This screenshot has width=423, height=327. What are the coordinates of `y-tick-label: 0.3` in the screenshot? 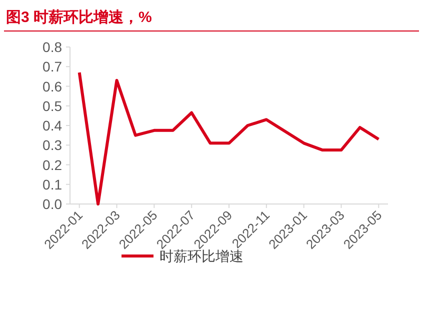 It's located at (52, 145).